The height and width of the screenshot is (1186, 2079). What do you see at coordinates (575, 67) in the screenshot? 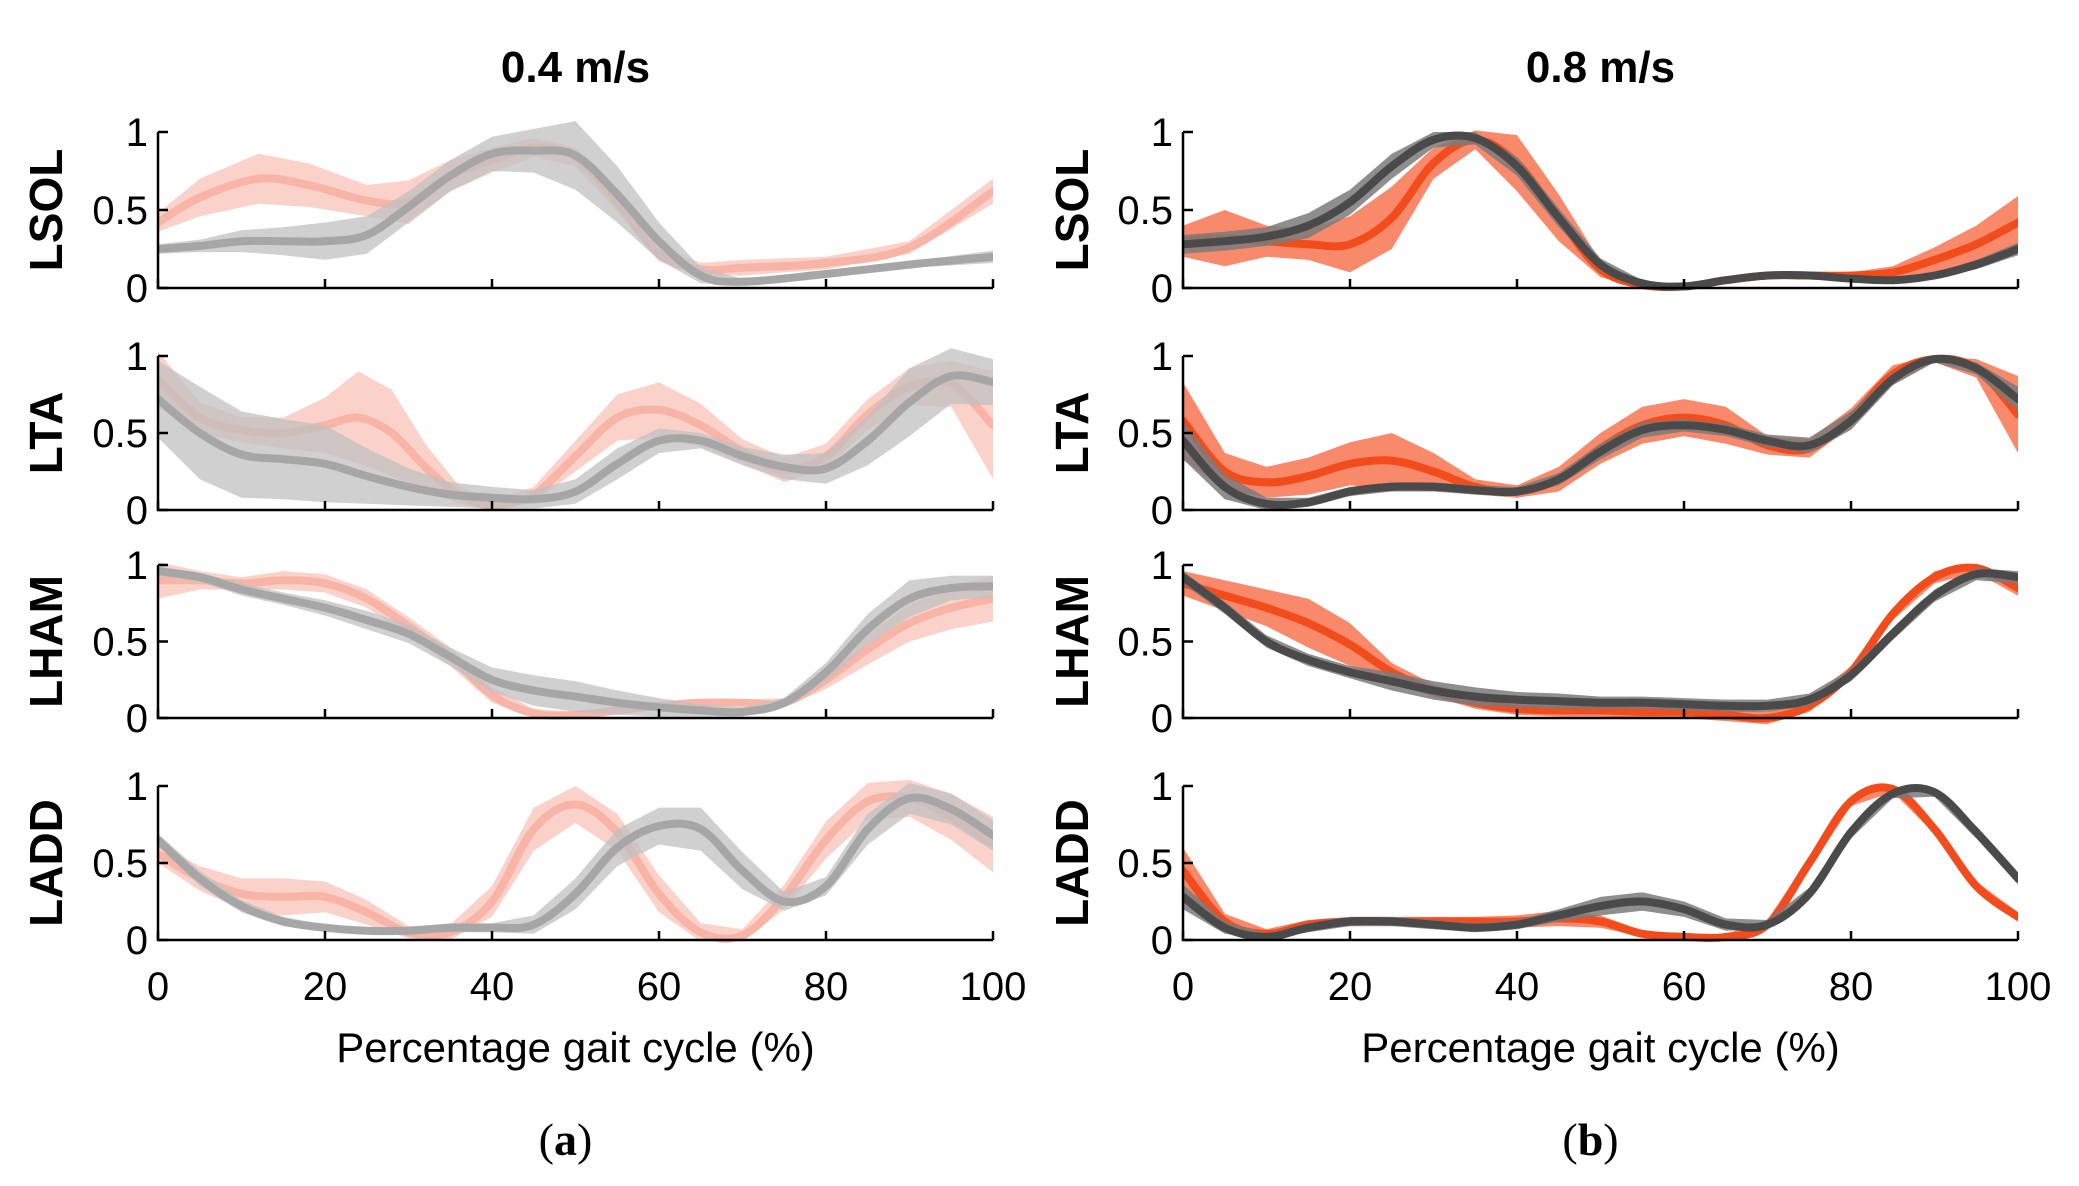
I see `panel-title: 0.4 m/s` at bounding box center [575, 67].